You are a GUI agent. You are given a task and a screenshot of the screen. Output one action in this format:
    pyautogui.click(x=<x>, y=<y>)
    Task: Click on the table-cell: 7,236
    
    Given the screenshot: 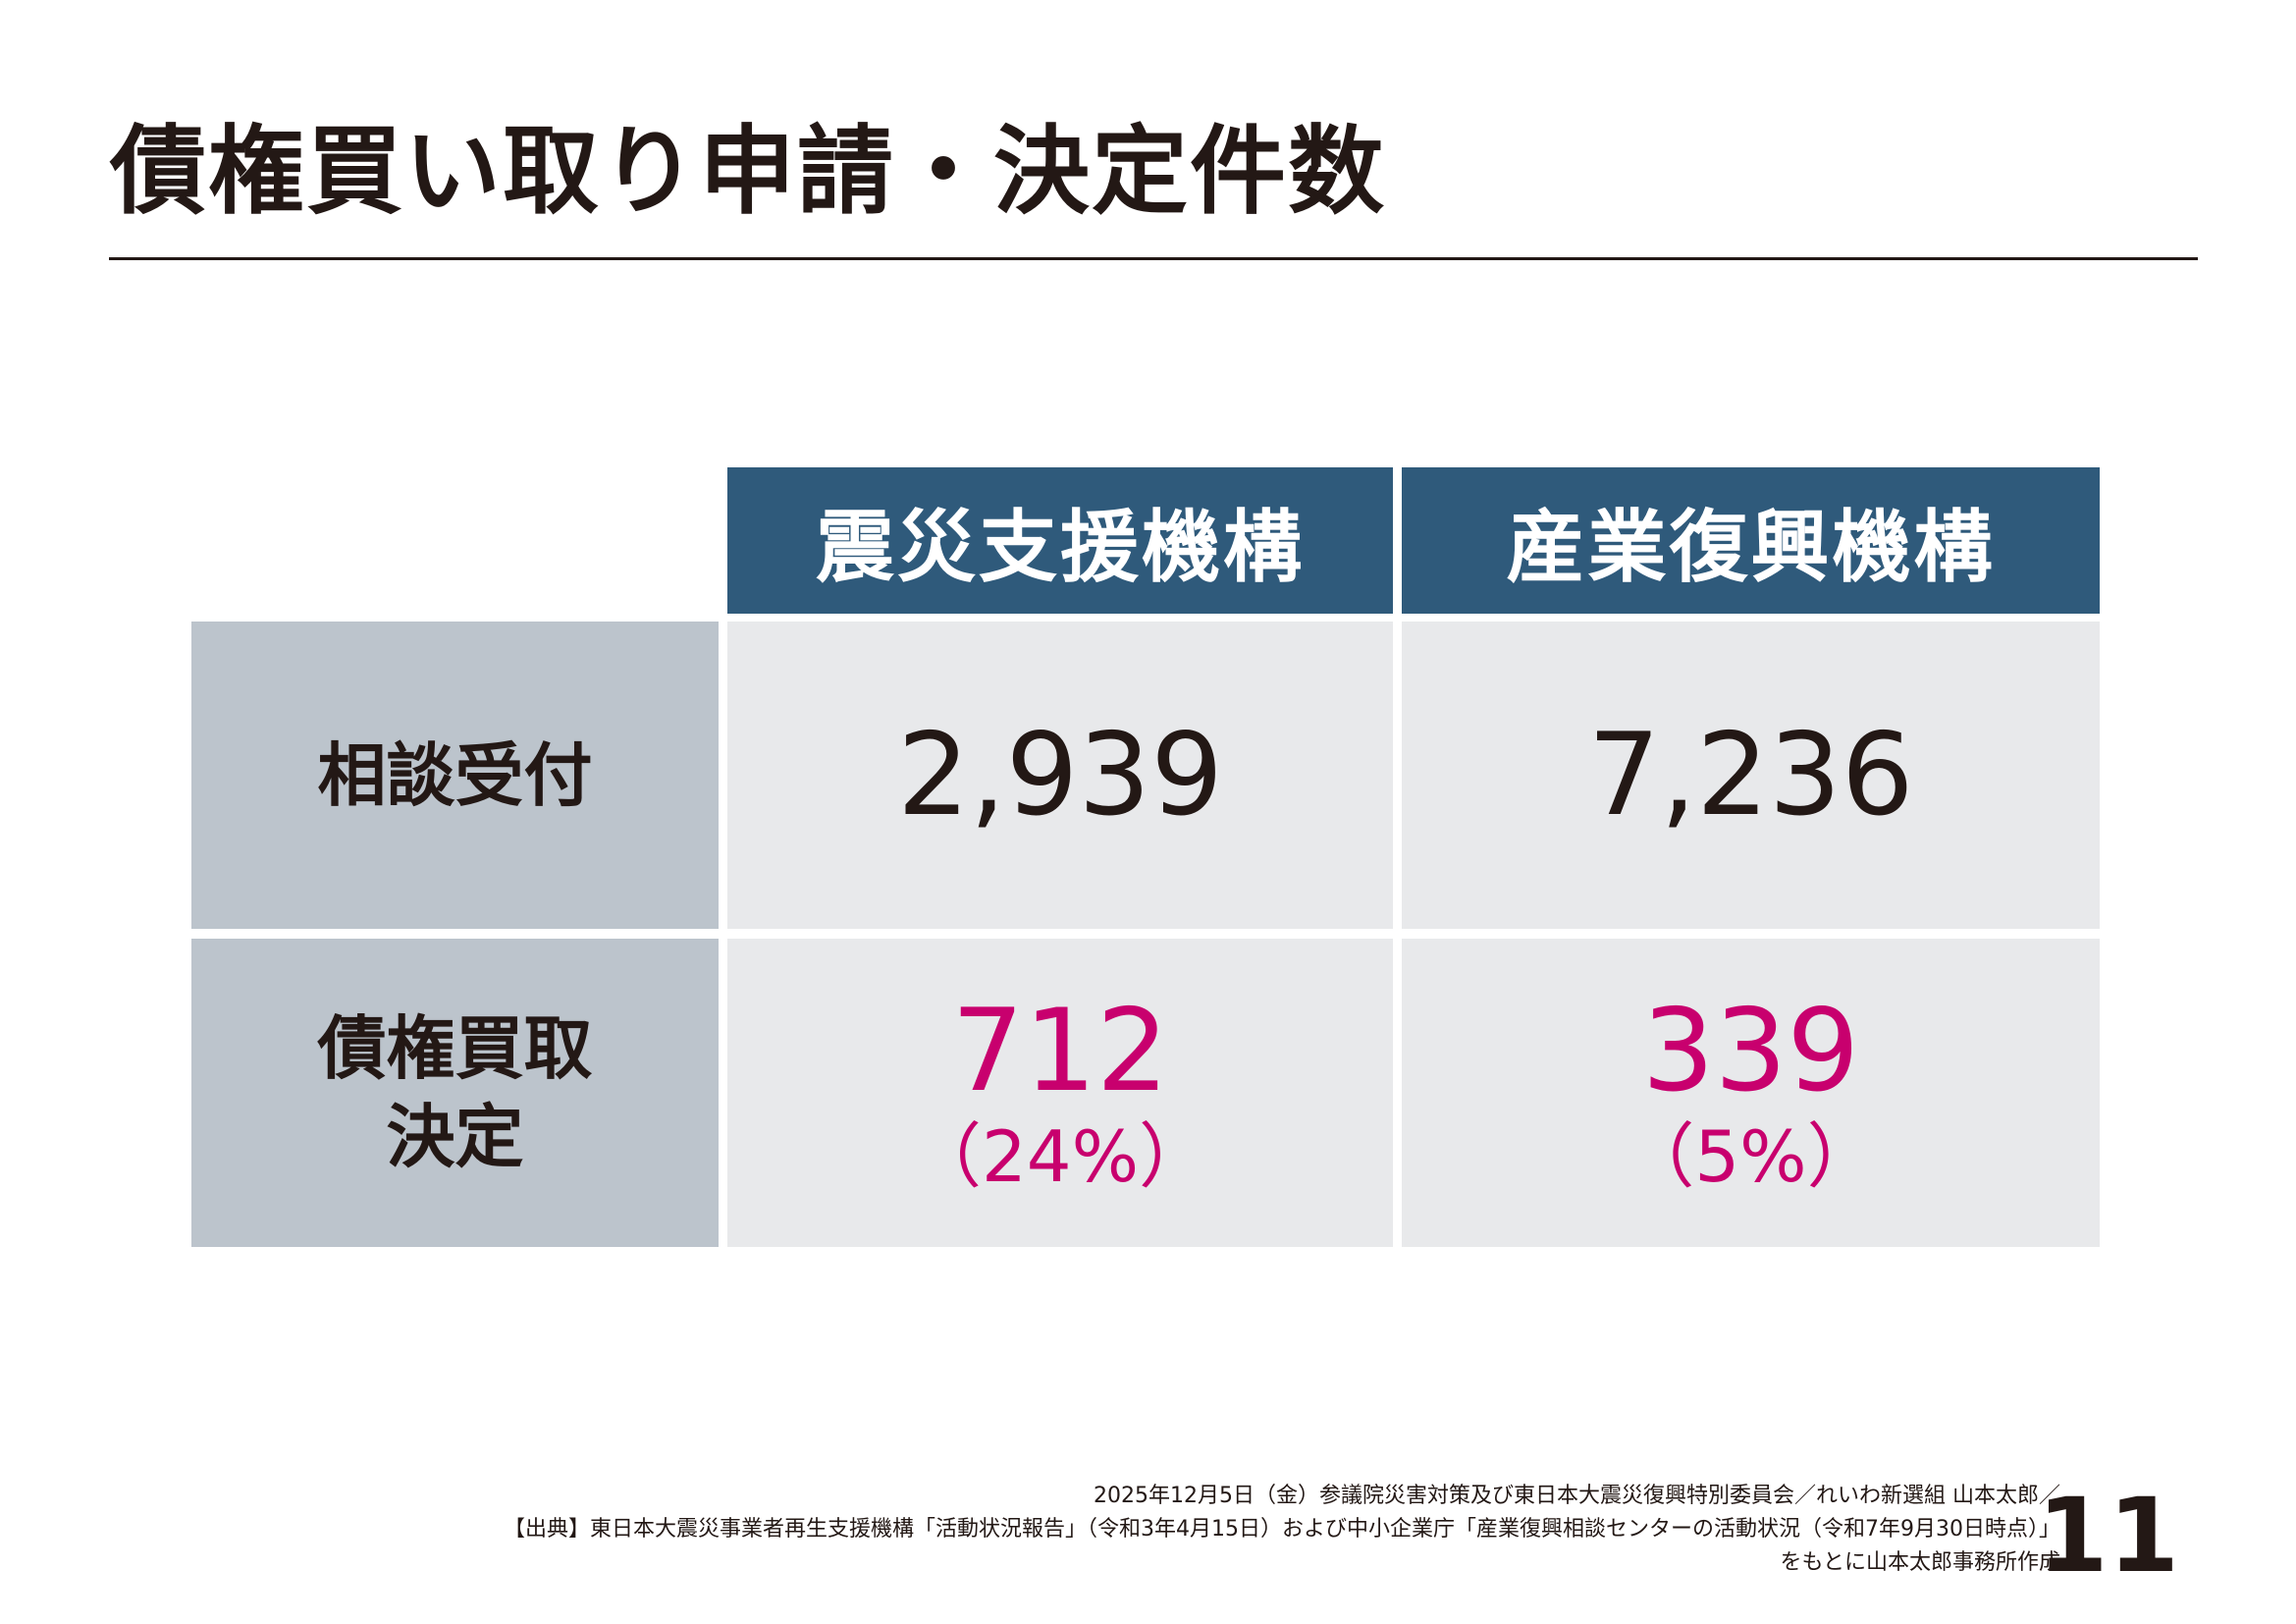 What is the action you would take?
    pyautogui.click(x=1751, y=775)
    